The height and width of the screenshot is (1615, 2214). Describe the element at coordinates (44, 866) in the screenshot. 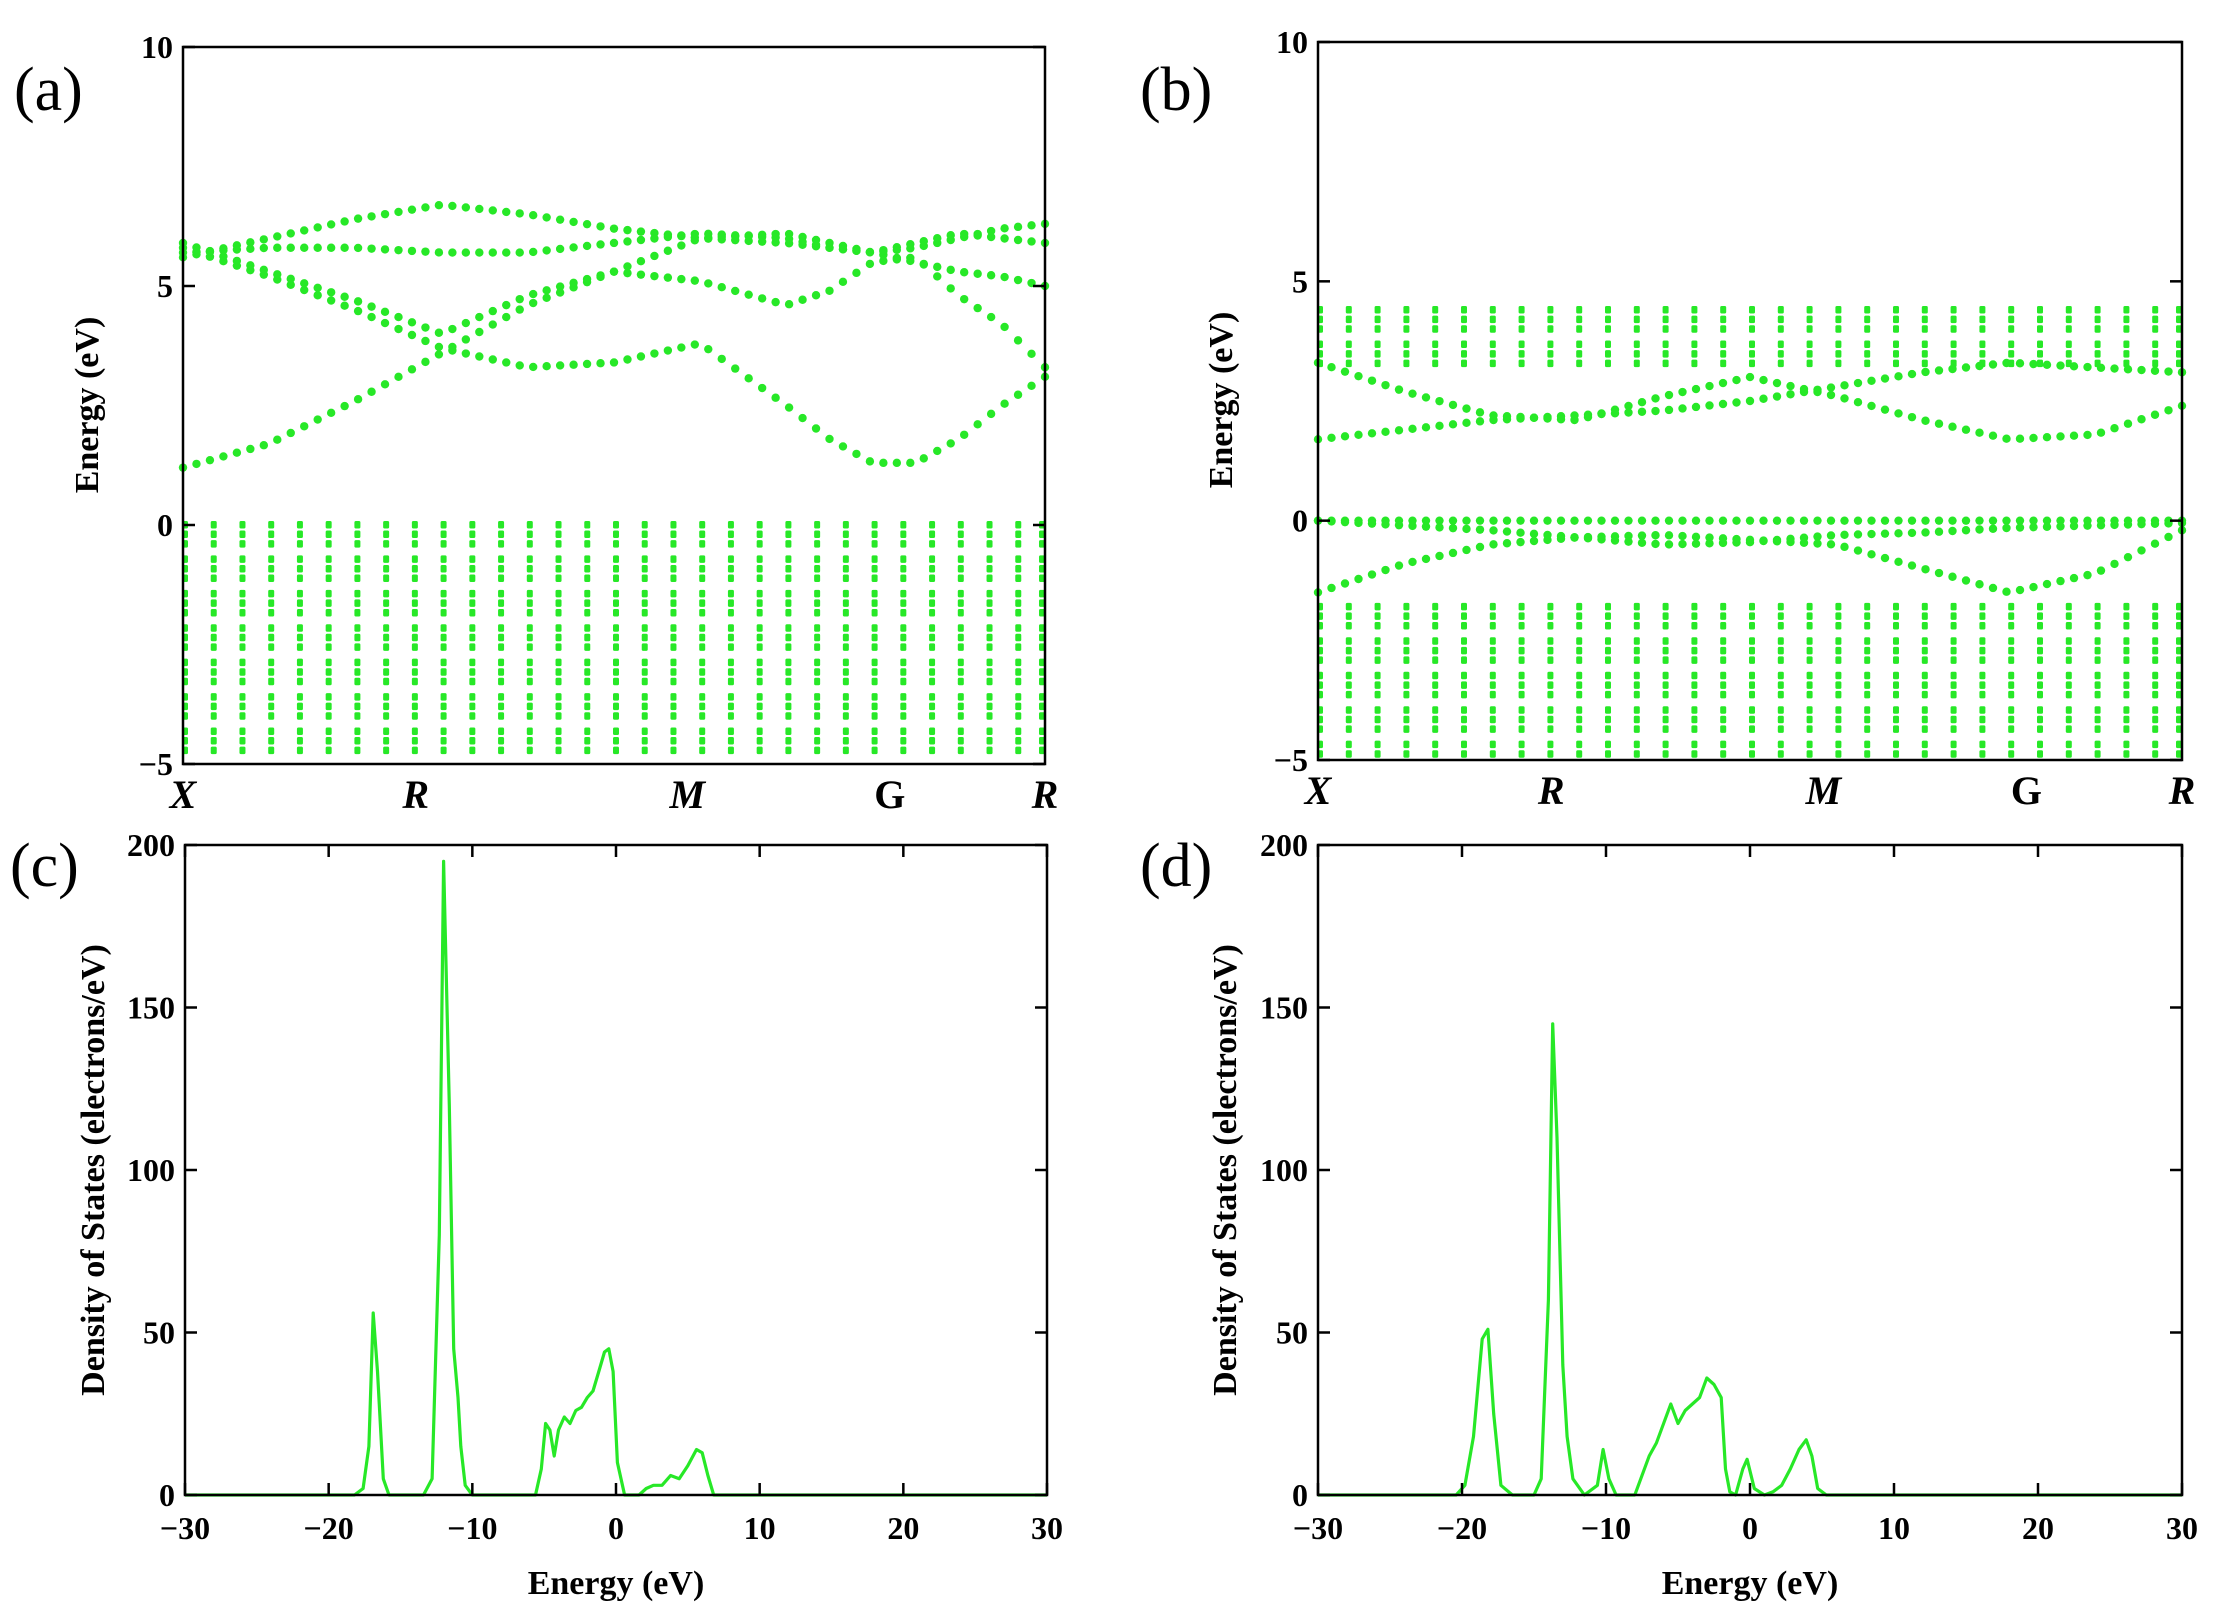

I see `panel-c-label: (c)` at that location.